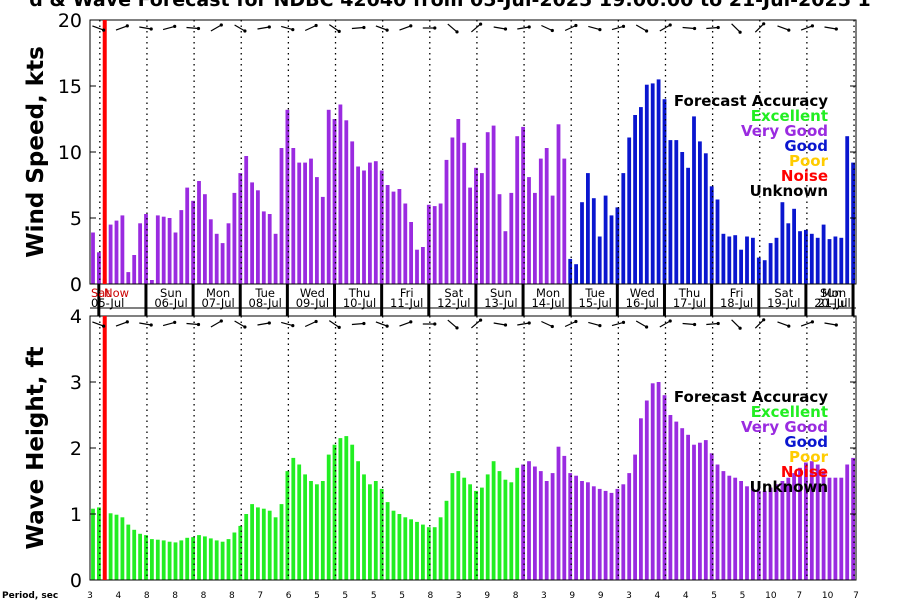 This screenshot has height=600, width=900. I want to click on day-of-week-label: Tue, so click(594, 293).